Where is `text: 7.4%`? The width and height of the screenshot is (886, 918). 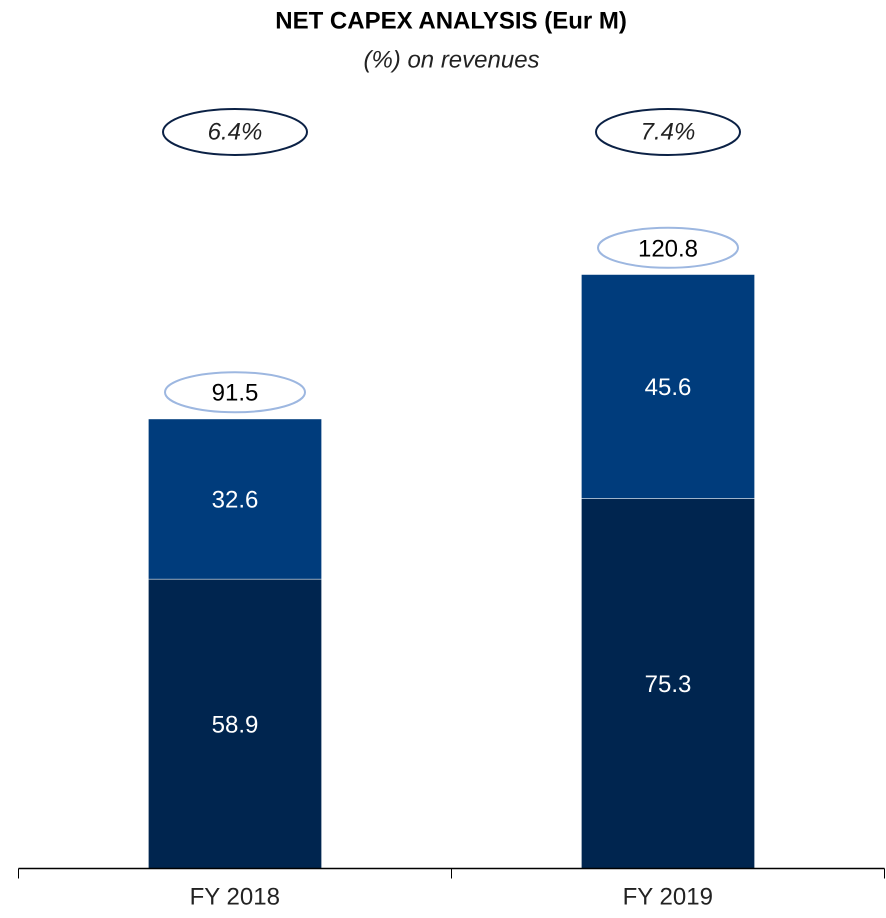 text: 7.4% is located at coordinates (668, 132).